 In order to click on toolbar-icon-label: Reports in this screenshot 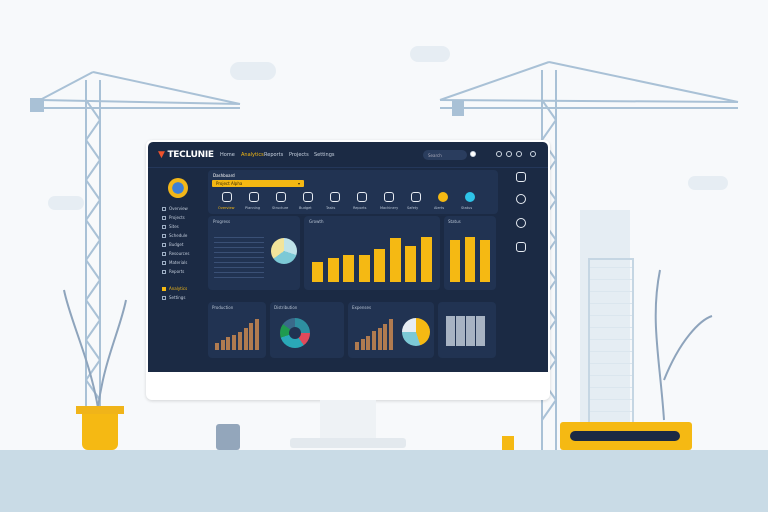, I will do `click(360, 208)`.